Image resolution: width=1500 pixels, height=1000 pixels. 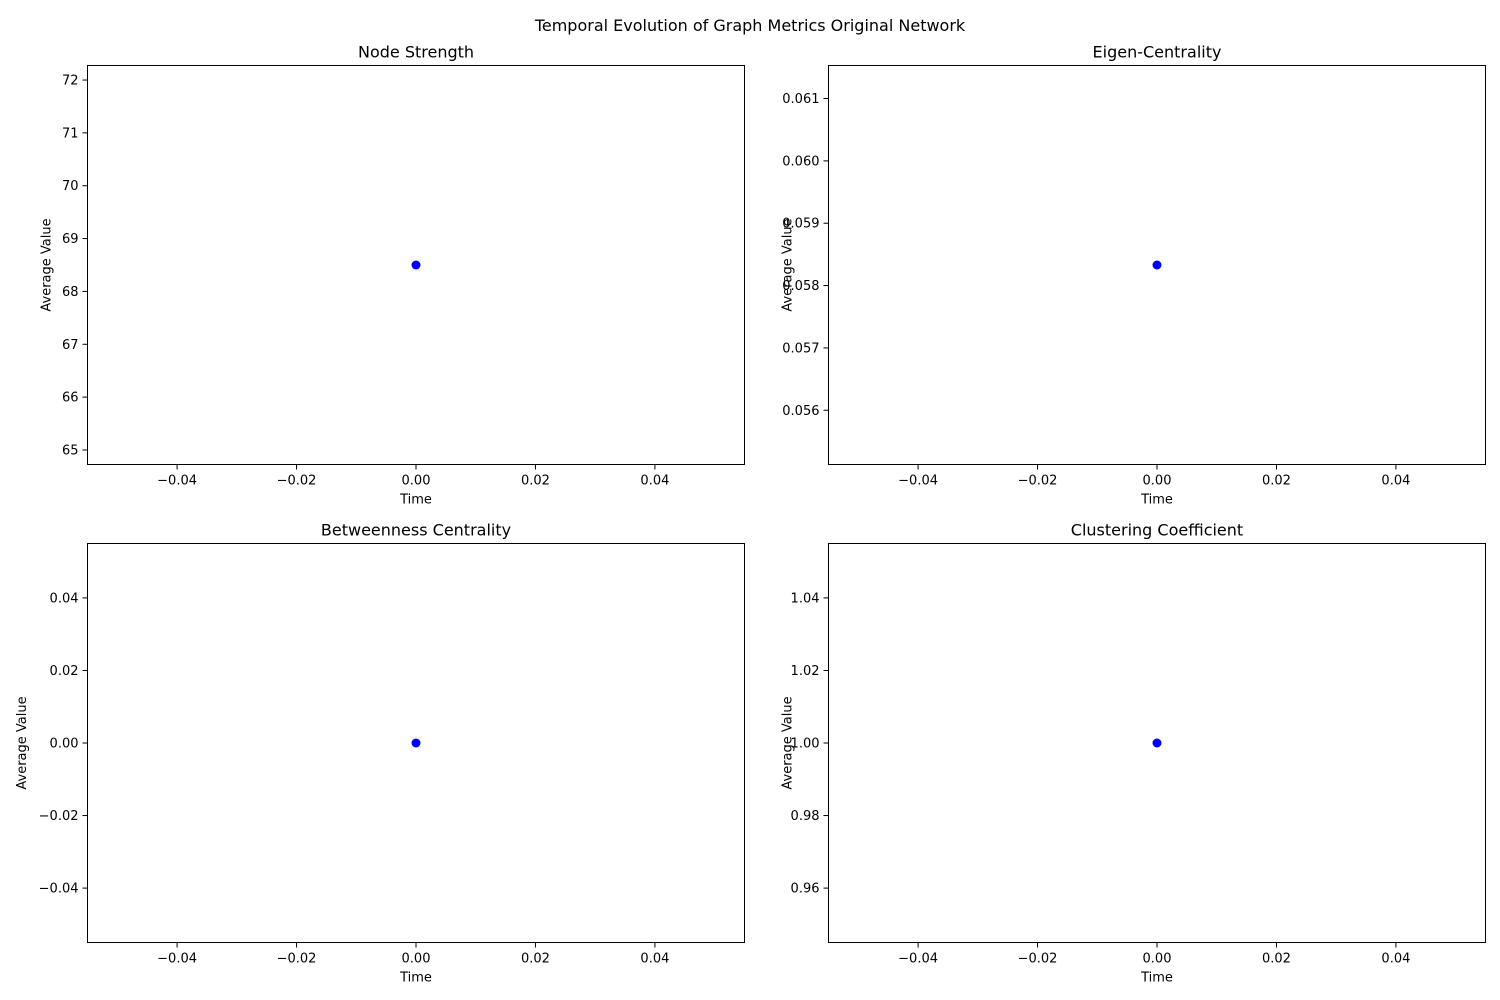 What do you see at coordinates (70, 186) in the screenshot?
I see `y-tick-label: 70` at bounding box center [70, 186].